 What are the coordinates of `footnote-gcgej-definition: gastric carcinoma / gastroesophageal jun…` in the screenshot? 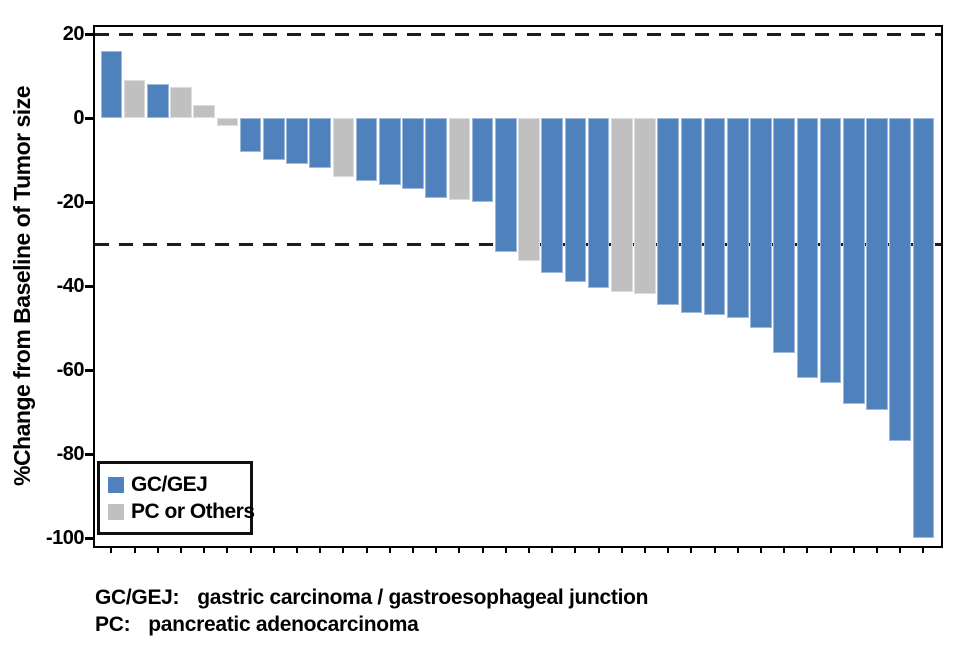 It's located at (423, 597).